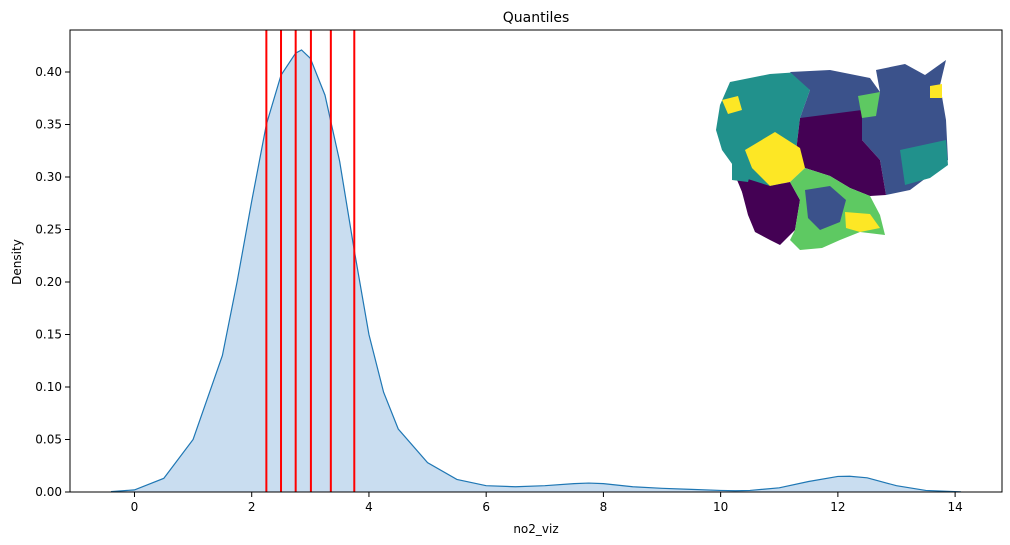  Describe the element at coordinates (17, 262) in the screenshot. I see `y-axis-title: Density` at that location.